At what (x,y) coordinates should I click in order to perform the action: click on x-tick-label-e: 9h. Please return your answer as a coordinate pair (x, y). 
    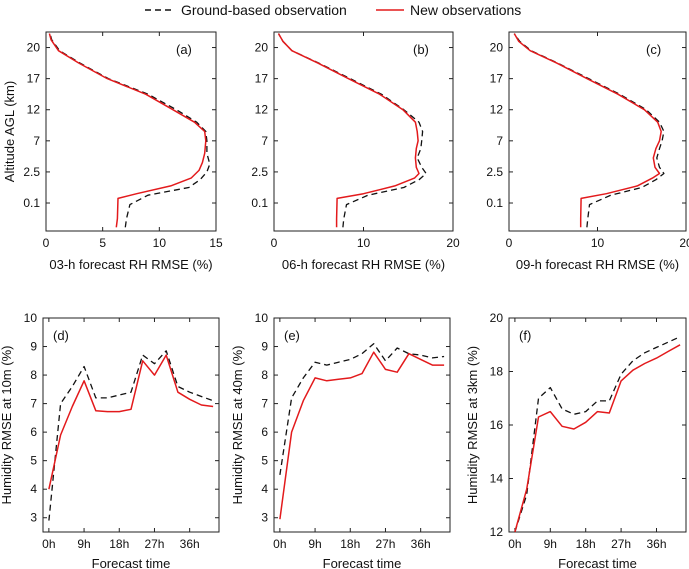
    Looking at the image, I should click on (314, 544).